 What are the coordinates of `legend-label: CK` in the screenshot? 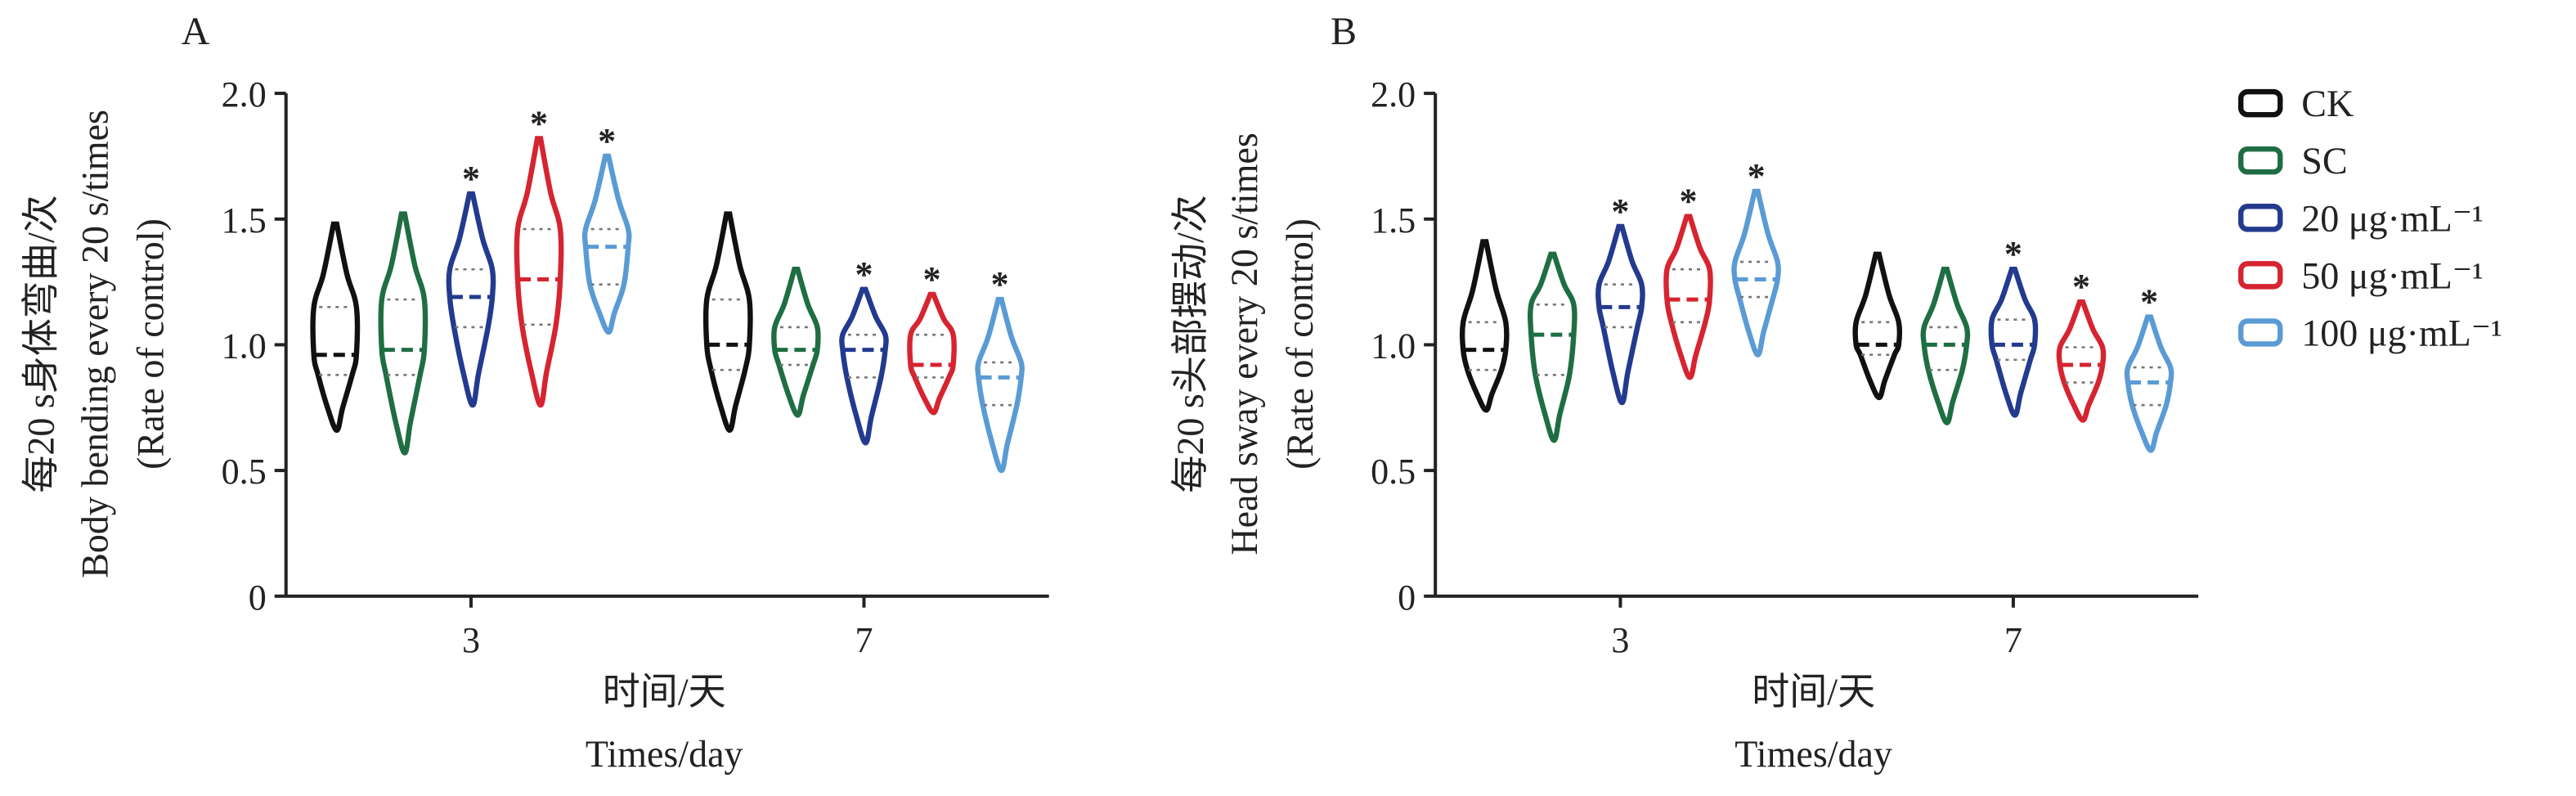 It's located at (2328, 104).